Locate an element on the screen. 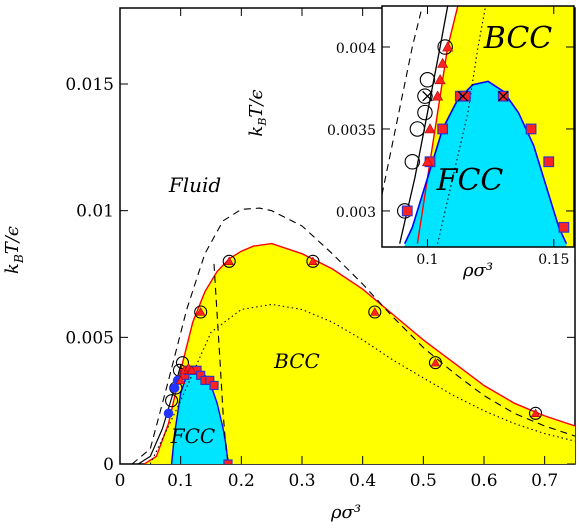 The width and height of the screenshot is (579, 529). main-ytick-label: 0.005 is located at coordinates (89, 338).